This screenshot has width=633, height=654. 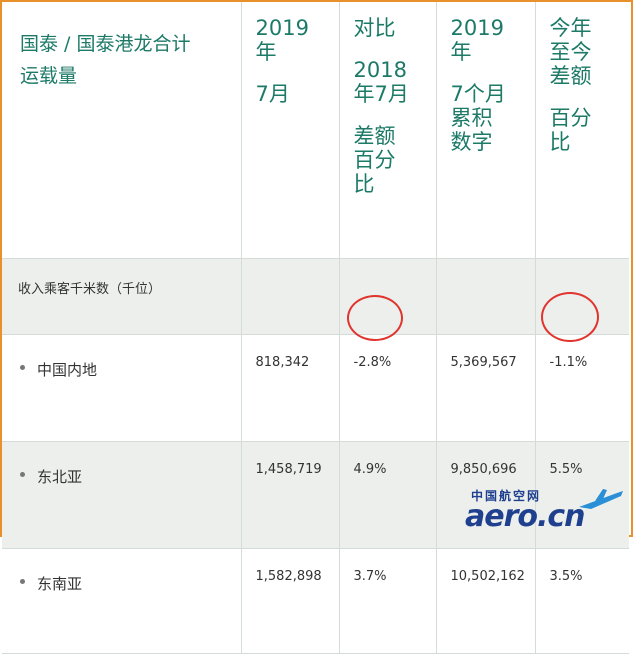 I want to click on header-ytd-pct: 今年 至今 差额 百分 比, so click(x=582, y=130).